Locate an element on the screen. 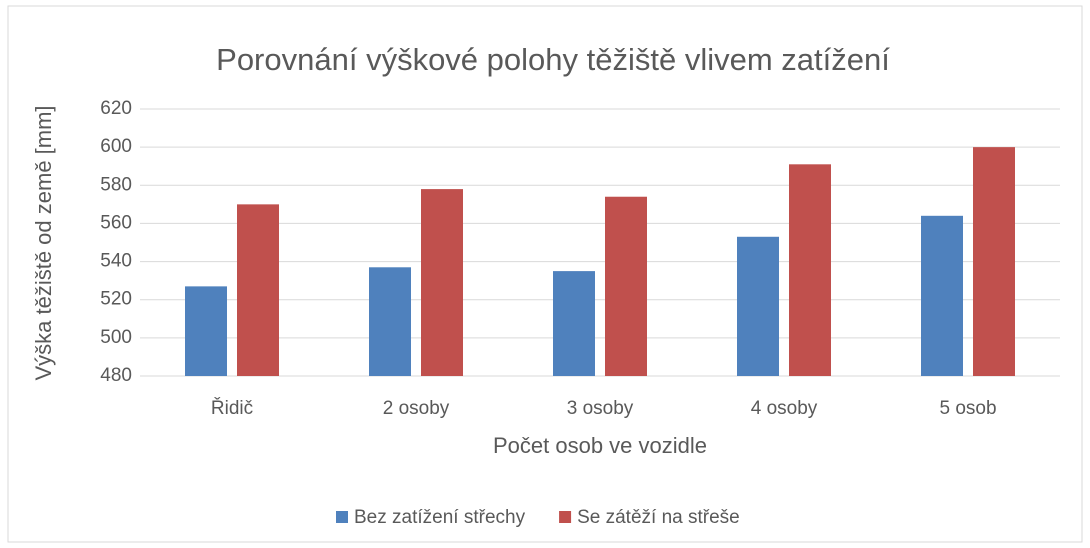 The image size is (1090, 548). y-tick-label: 560 is located at coordinates (116, 222).